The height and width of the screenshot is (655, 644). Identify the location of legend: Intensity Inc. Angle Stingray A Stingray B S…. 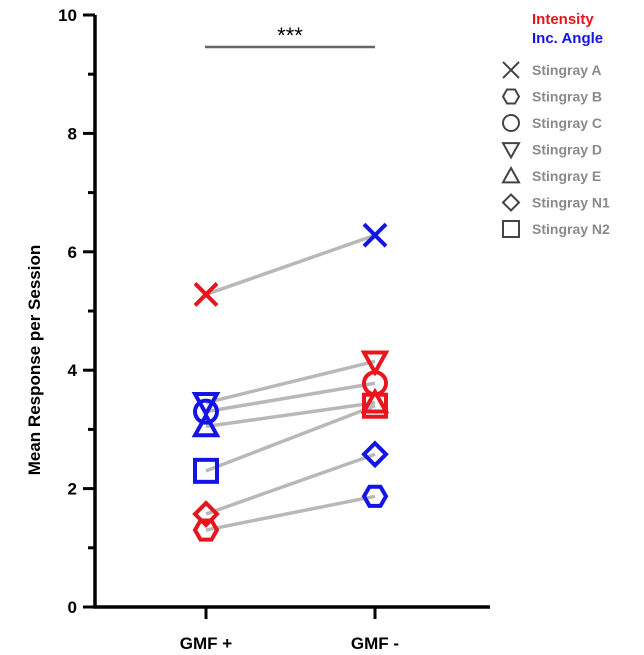
(555, 124).